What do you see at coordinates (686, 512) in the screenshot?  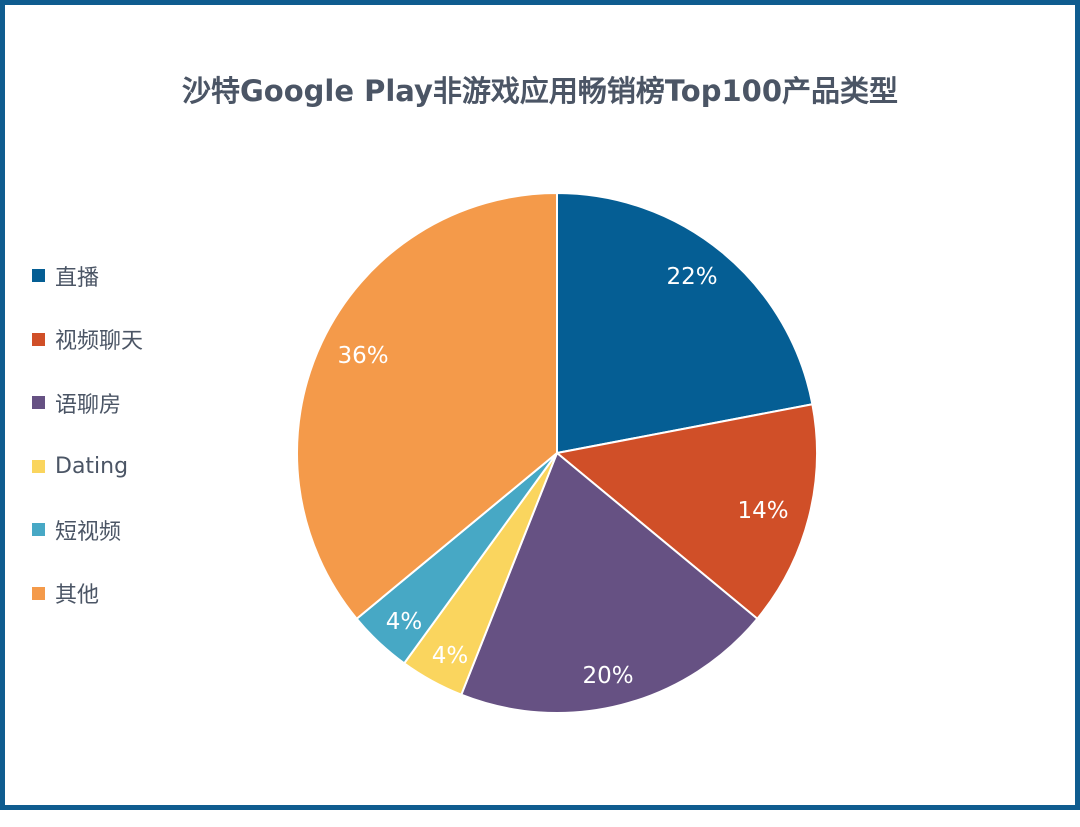 I see `pie-slice-video-chat` at bounding box center [686, 512].